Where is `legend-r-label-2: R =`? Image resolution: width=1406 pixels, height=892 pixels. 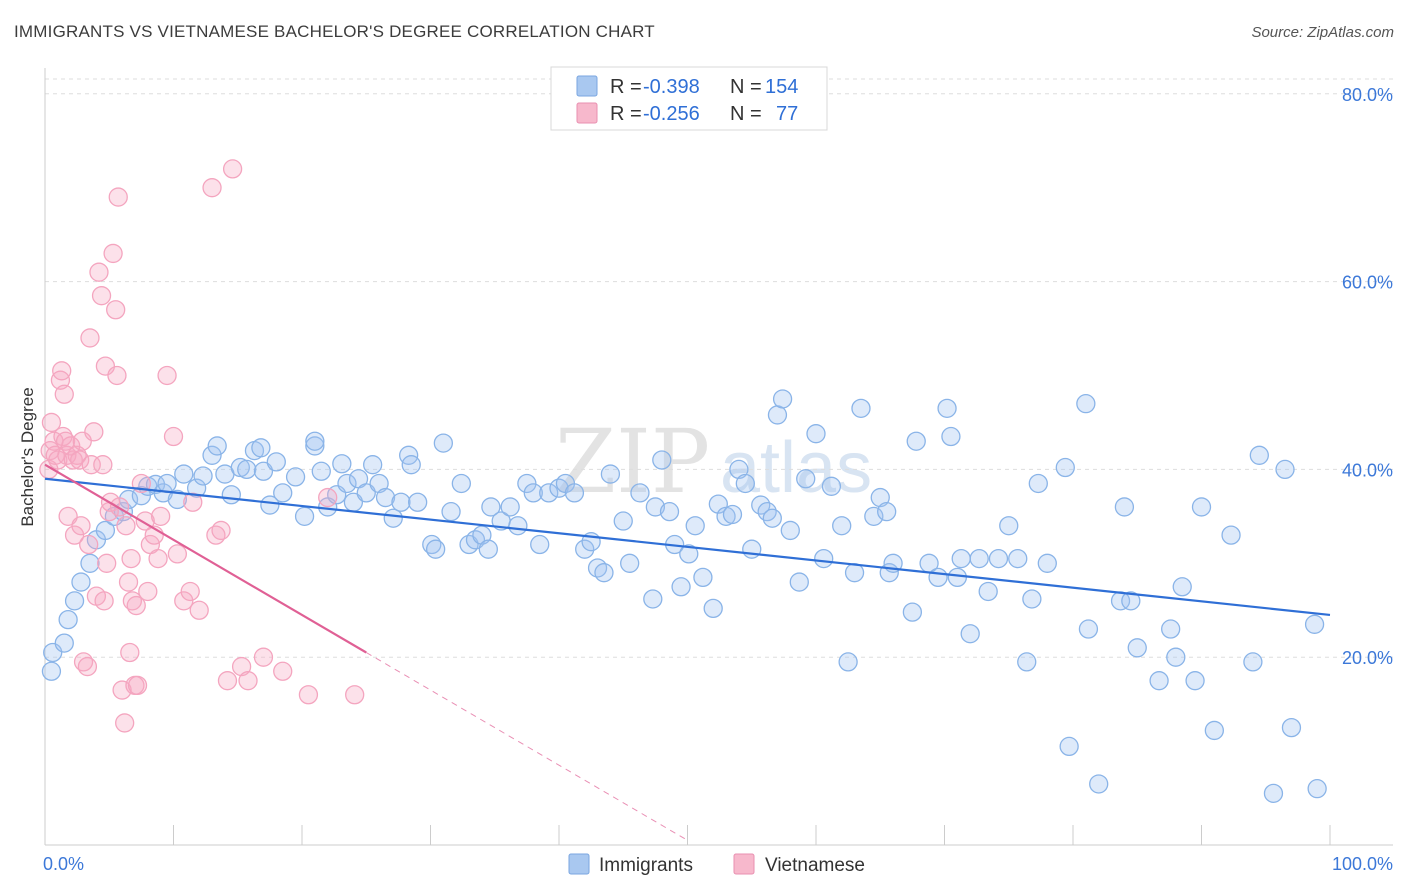 legend-r-label-2: R = is located at coordinates (626, 114).